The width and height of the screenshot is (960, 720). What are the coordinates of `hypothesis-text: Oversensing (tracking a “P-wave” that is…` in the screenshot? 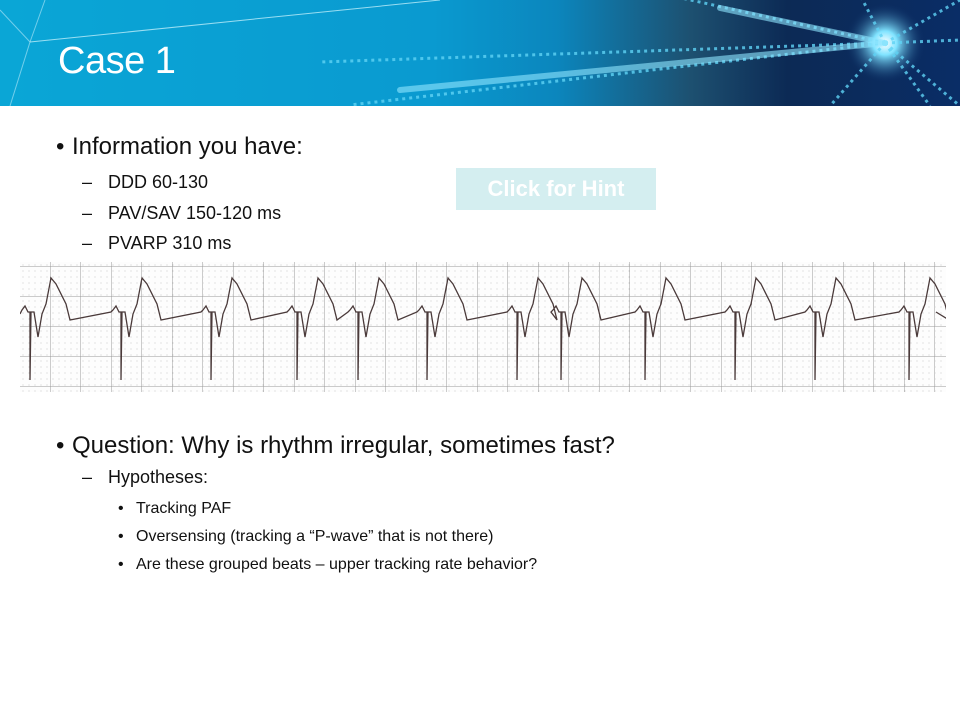 It's located at (315, 536).